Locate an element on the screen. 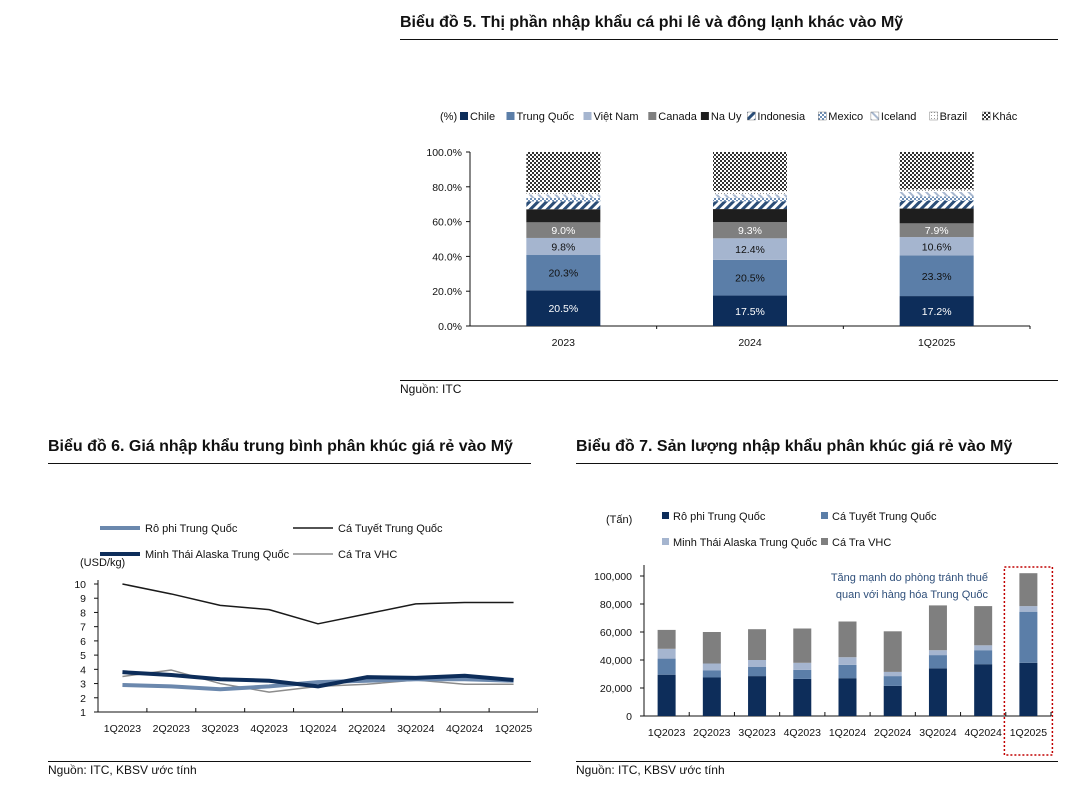 This screenshot has height=794, width=1082. legend-swatch-ca-tuyet-trung-quoc is located at coordinates (824, 515).